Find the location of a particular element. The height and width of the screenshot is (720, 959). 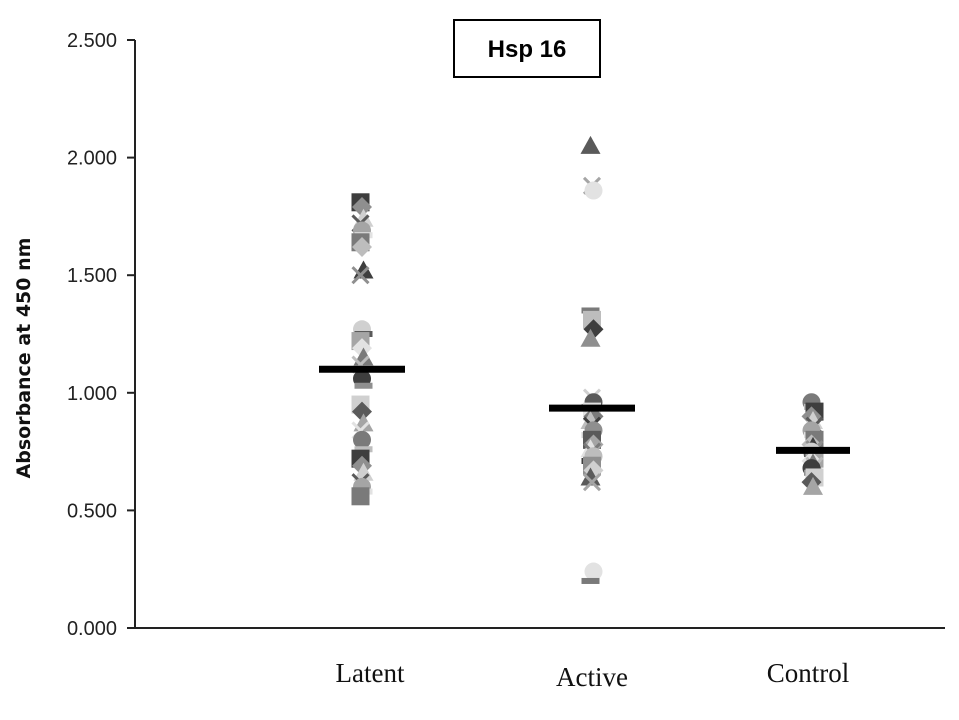

x-category-label: Active is located at coordinates (592, 677).